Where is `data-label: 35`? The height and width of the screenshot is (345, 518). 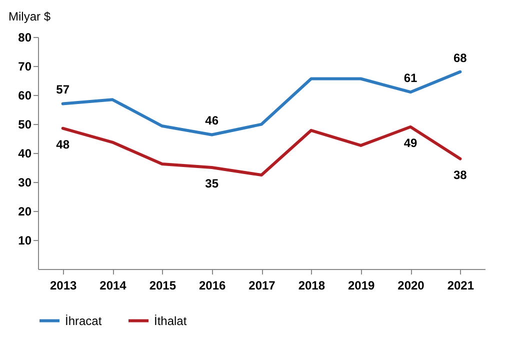 data-label: 35 is located at coordinates (212, 183).